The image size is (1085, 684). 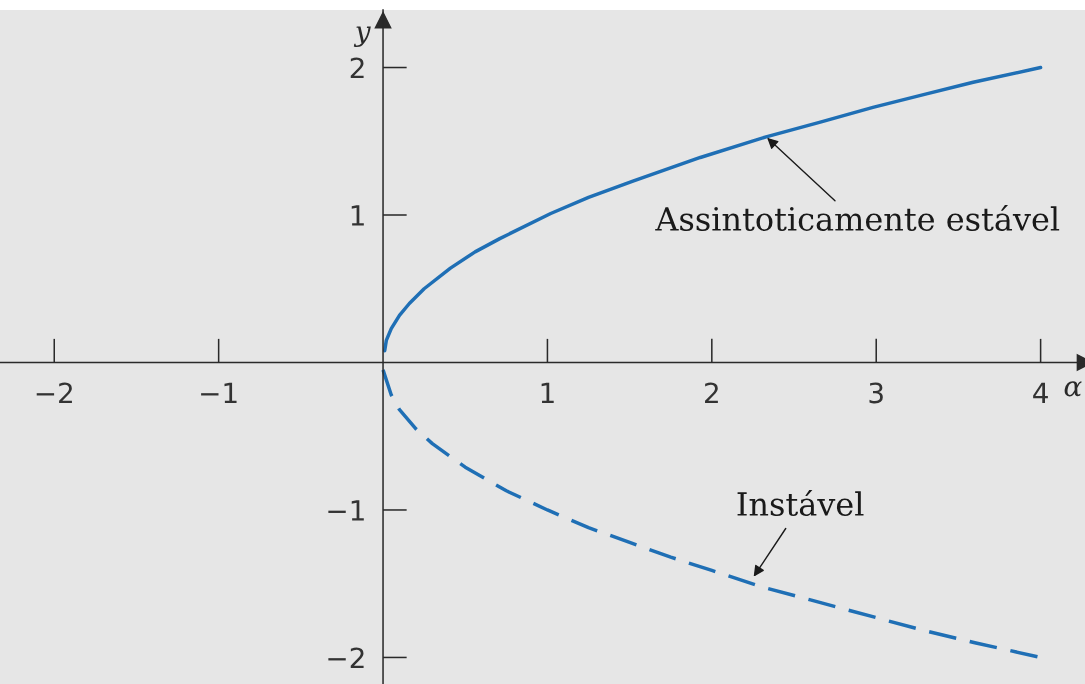 What do you see at coordinates (1040, 393) in the screenshot?
I see `x-tick-label: 4` at bounding box center [1040, 393].